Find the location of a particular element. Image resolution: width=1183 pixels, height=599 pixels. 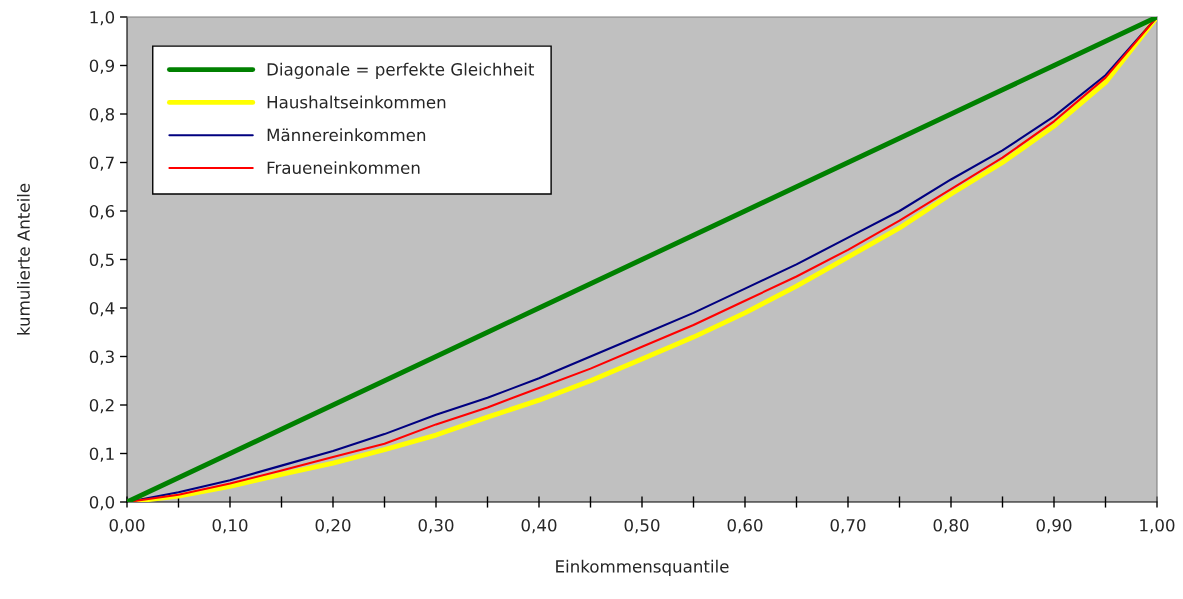

y-tick-label: 0,1 is located at coordinates (101, 454).